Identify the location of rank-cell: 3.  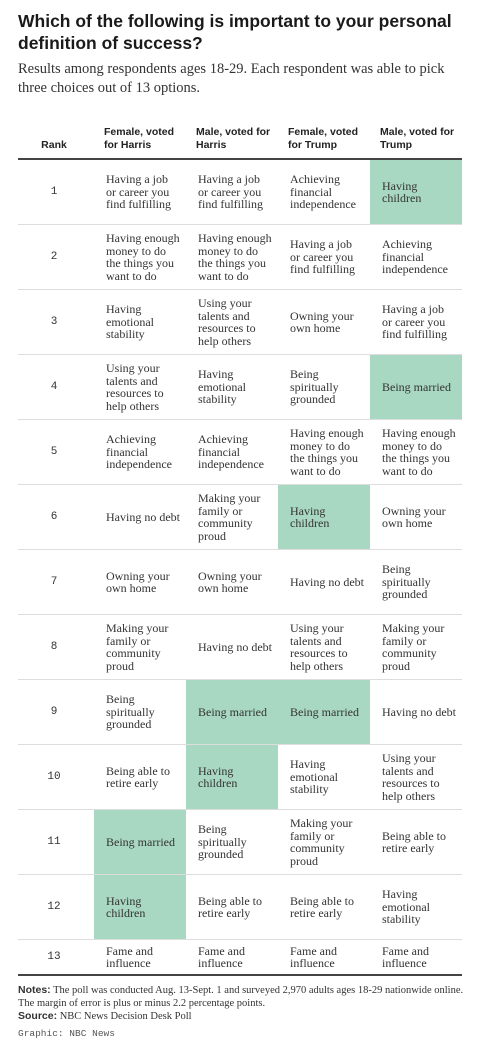
(56, 322).